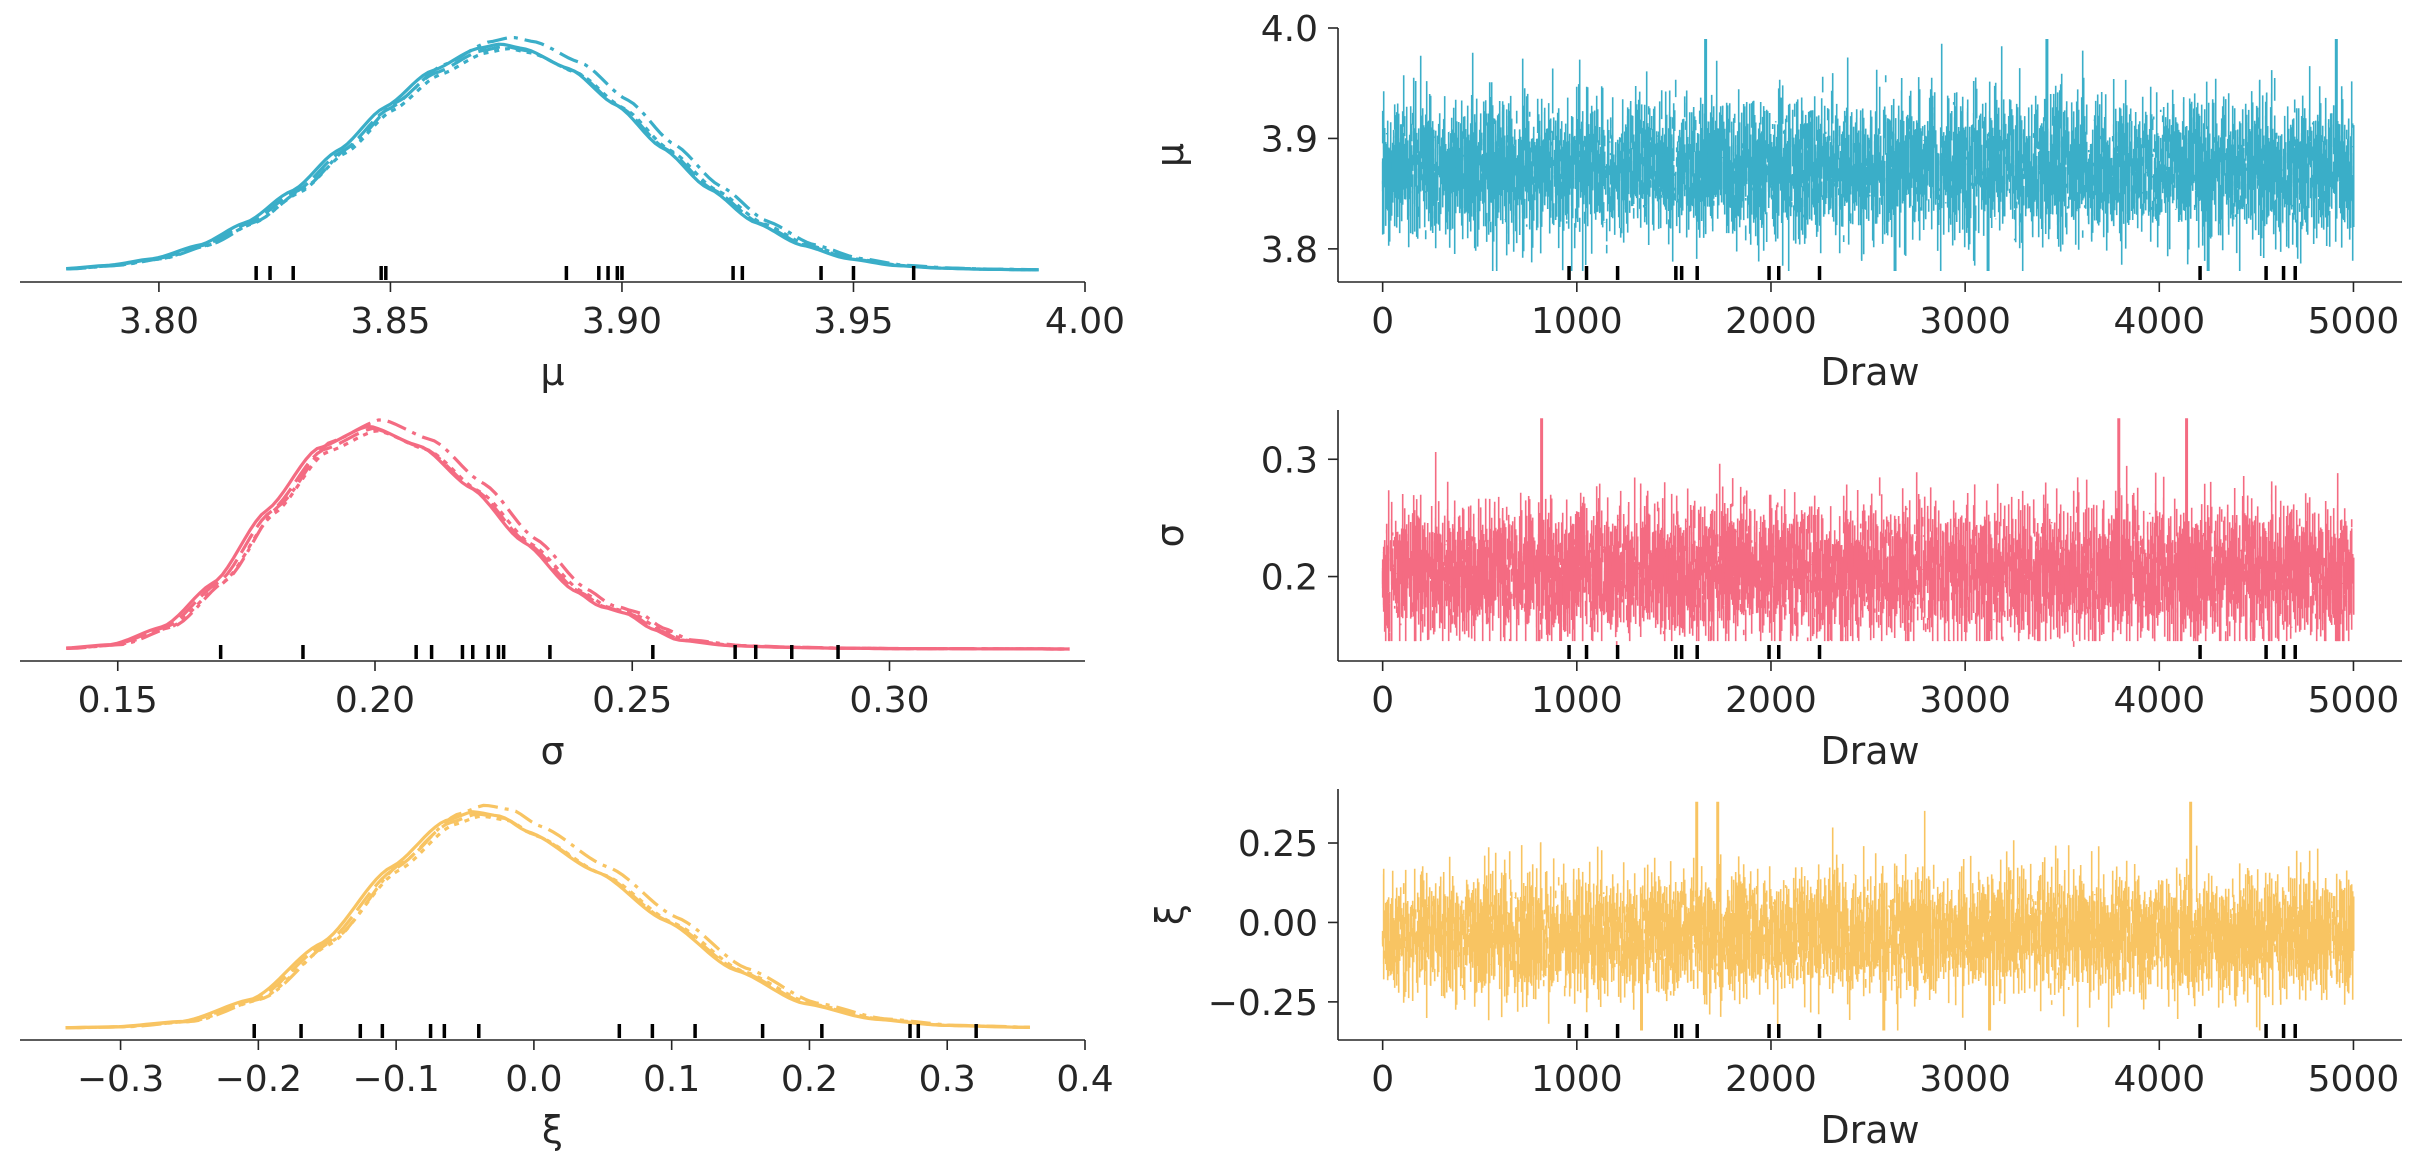 Image resolution: width=2423 pixels, height=1172 pixels. I want to click on mu-trace-x-label: Draw, so click(1869, 372).